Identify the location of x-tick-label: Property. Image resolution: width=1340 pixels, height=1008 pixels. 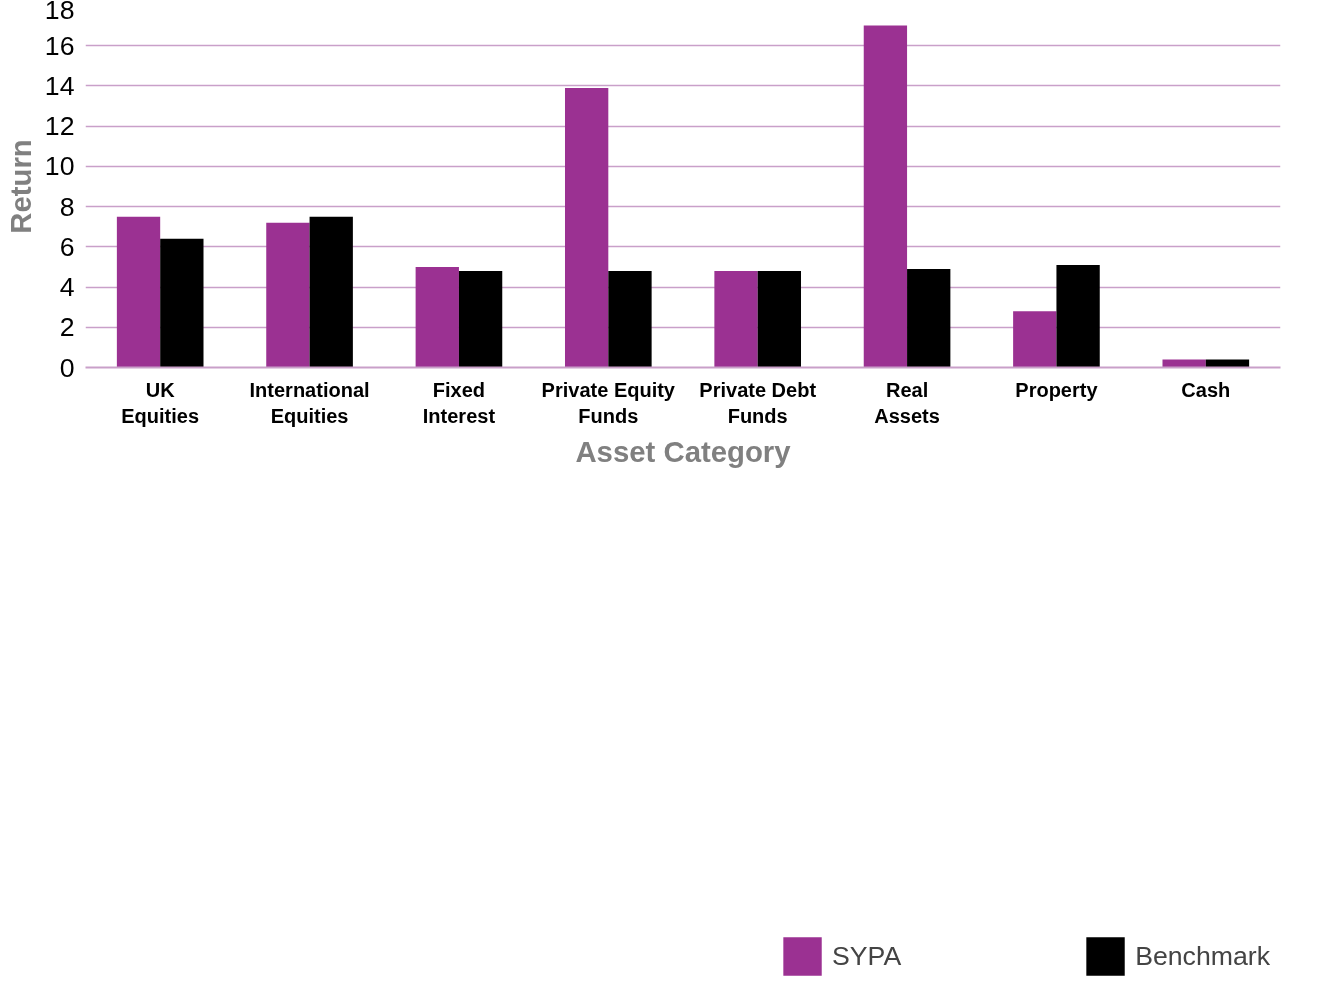
(1057, 389).